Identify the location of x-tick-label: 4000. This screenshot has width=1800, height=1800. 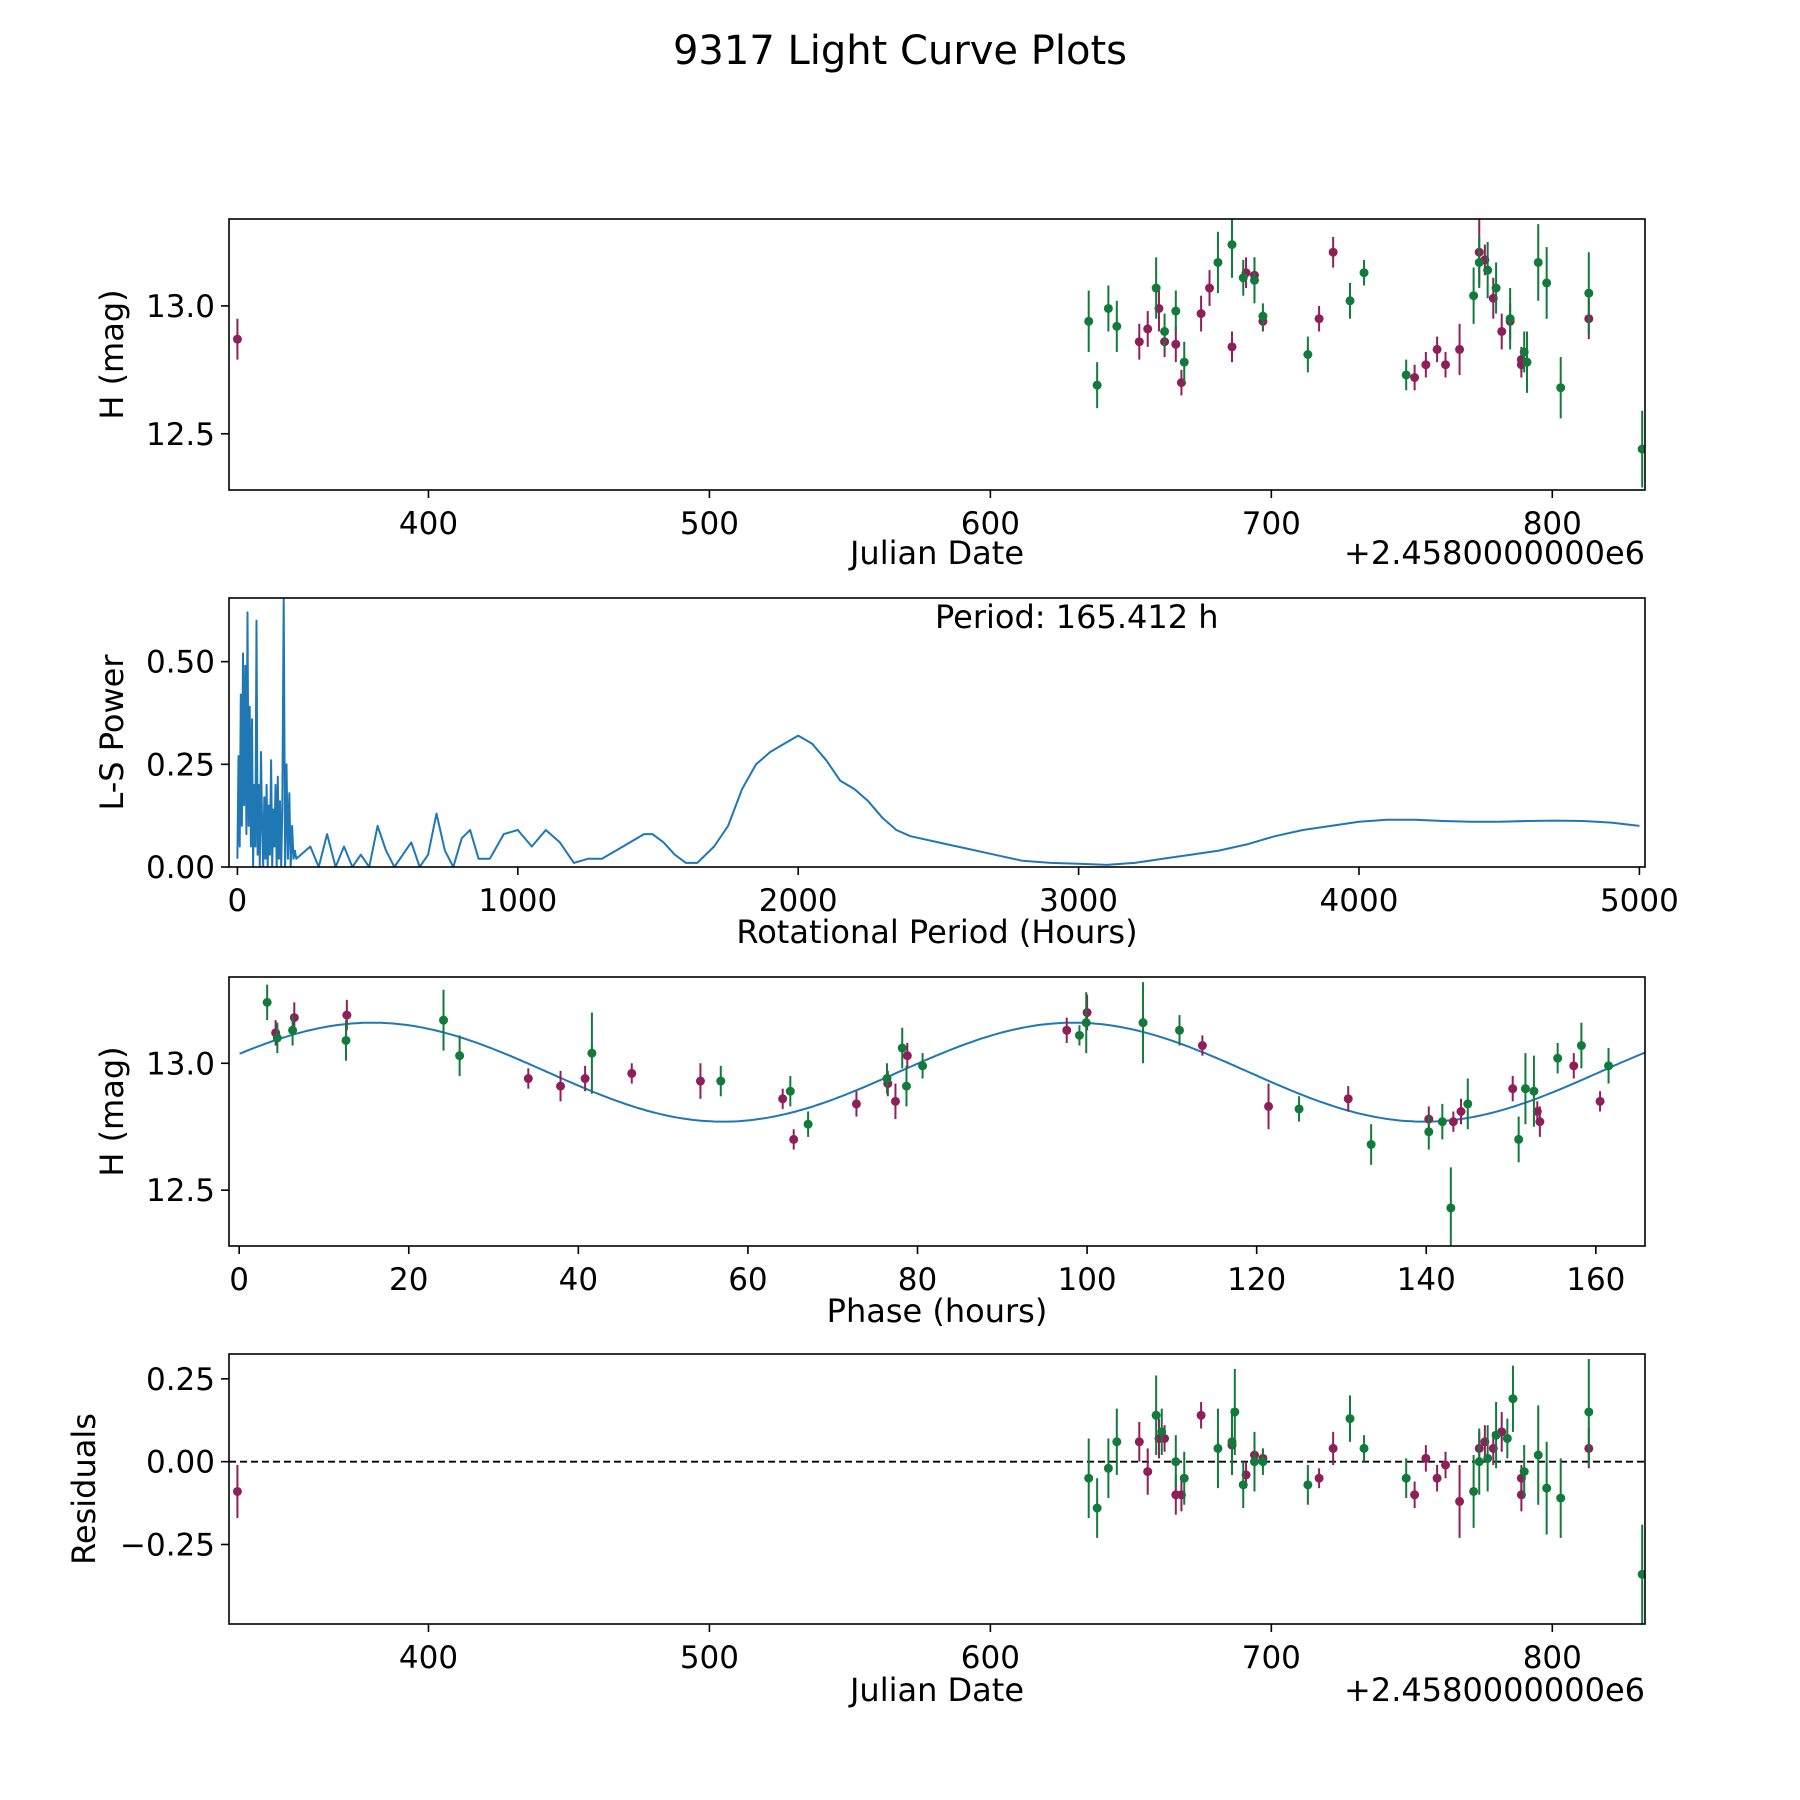
(1359, 901).